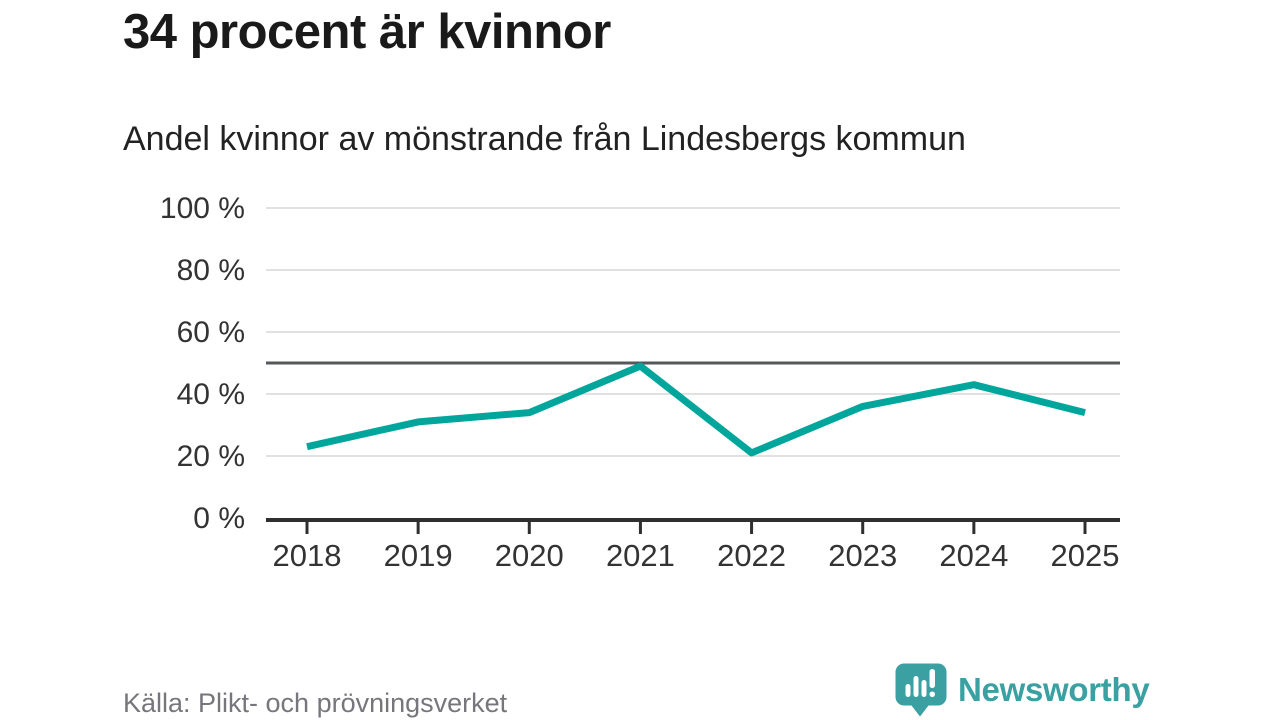 This screenshot has height=720, width=1280. Describe the element at coordinates (862, 555) in the screenshot. I see `x-axis-label: 2023` at that location.